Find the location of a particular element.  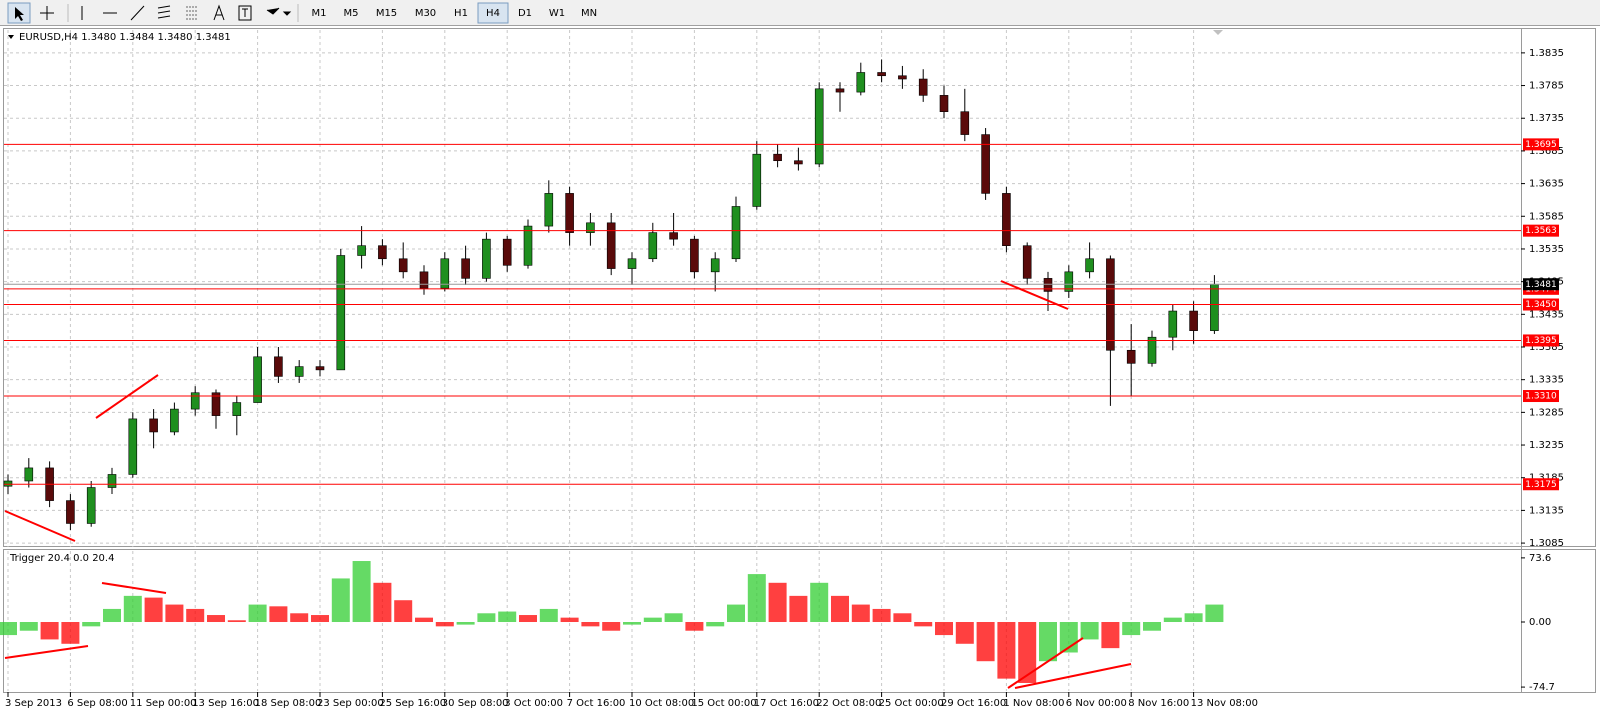

x-tick-label: 29 Oct 16:00 is located at coordinates (973, 703).